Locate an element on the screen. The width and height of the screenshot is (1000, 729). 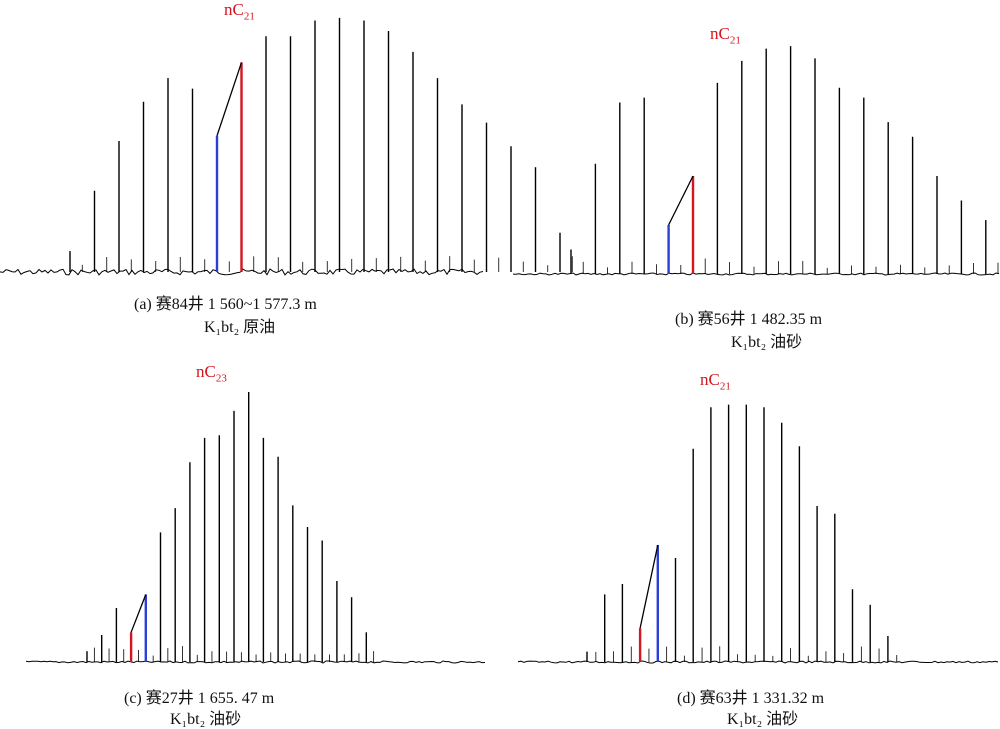
caption-b-line2: K₁bt₂ 油砂 is located at coordinates (767, 342).